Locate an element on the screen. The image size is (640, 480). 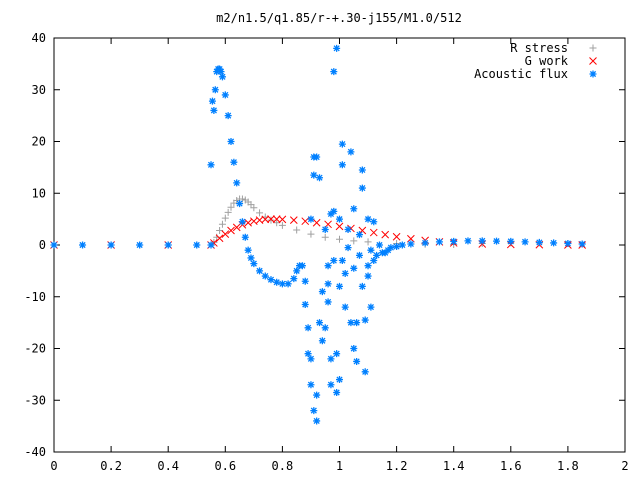
y-tick-label: -10 is located at coordinates (35, 297).